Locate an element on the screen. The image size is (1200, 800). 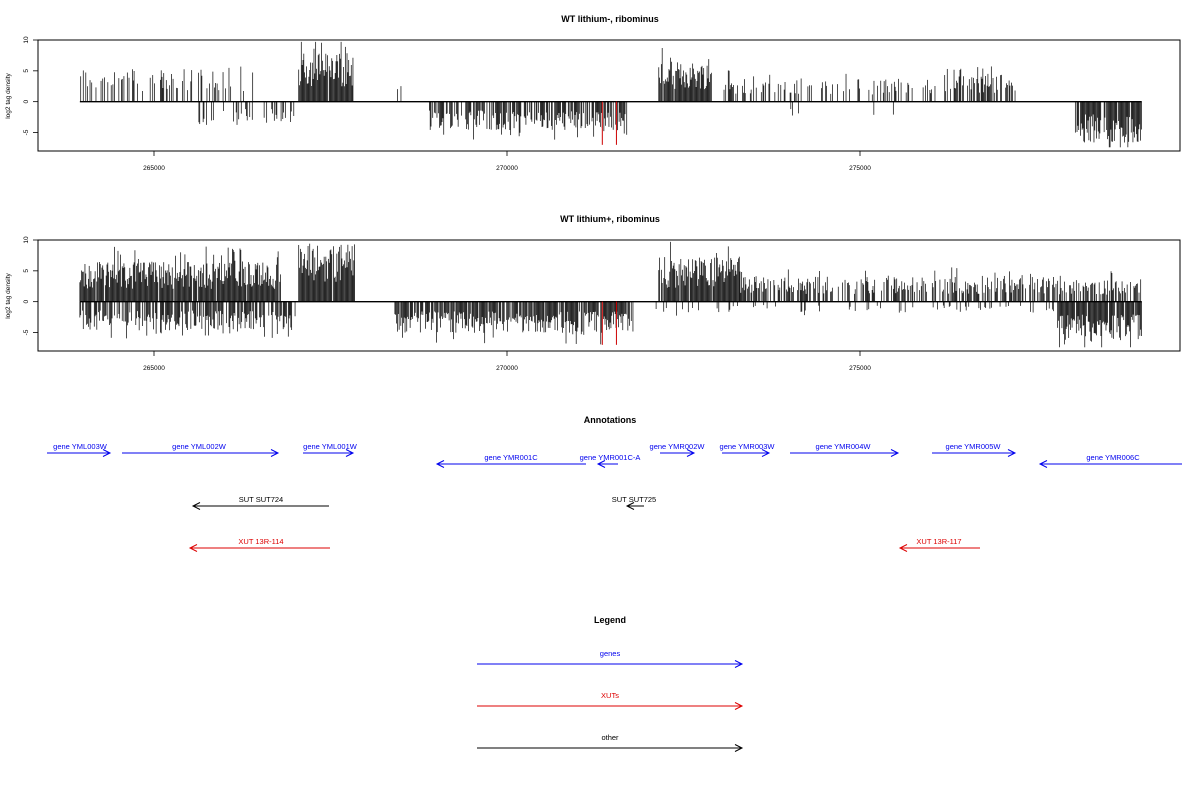
annotation-gene: gene YMR005W is located at coordinates (974, 449).